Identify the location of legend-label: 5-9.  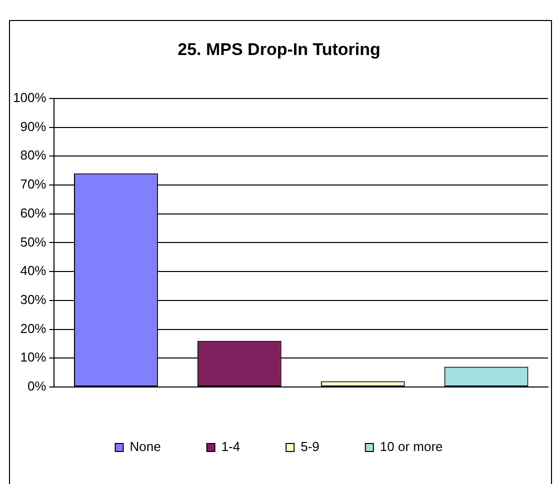
(310, 446).